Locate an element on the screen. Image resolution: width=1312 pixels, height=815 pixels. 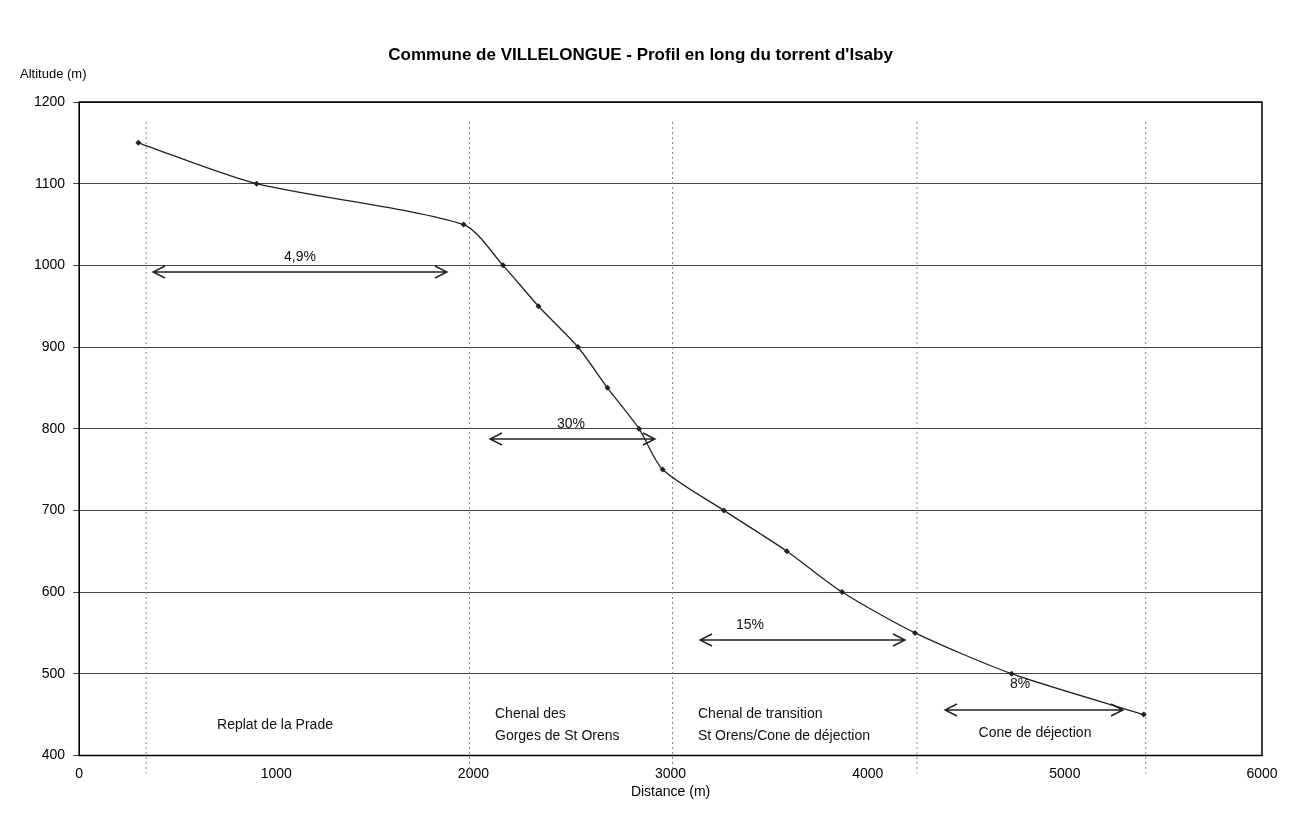
chart-title: Commune de VILLELONGUE - Profil en long du torrent d'Isaby is located at coordinates (641, 54).